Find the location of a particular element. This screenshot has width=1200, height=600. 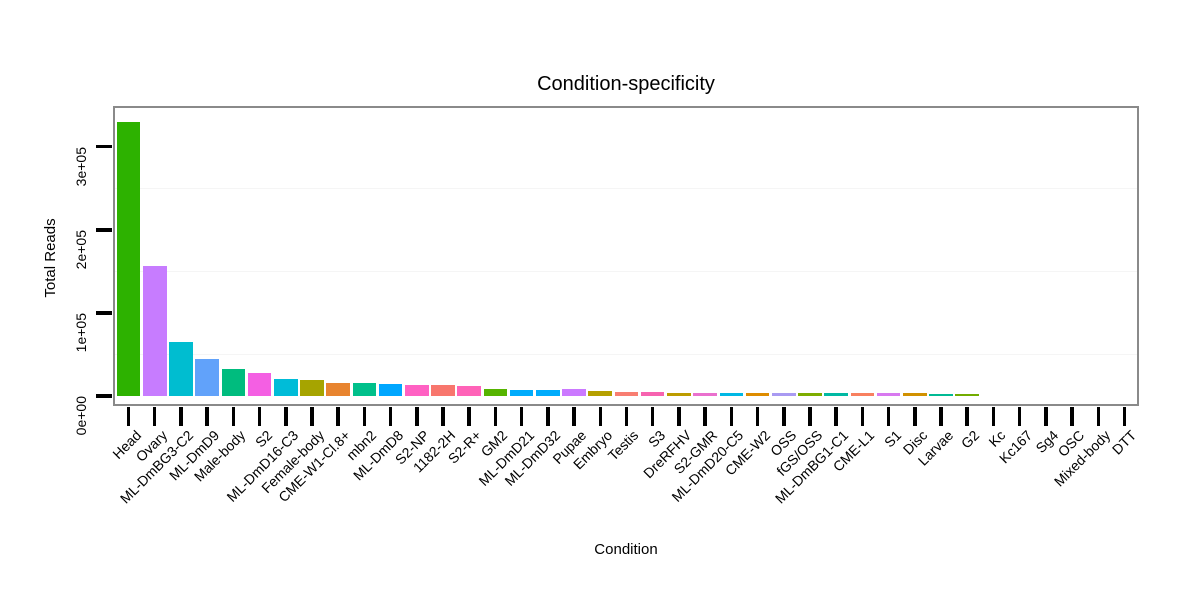

y-tick-label: 3e+05 is located at coordinates (81, 166).